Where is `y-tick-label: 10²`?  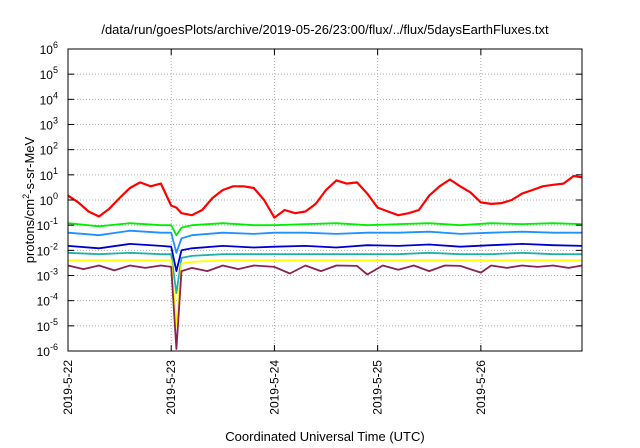 y-tick-label: 10² is located at coordinates (49, 149).